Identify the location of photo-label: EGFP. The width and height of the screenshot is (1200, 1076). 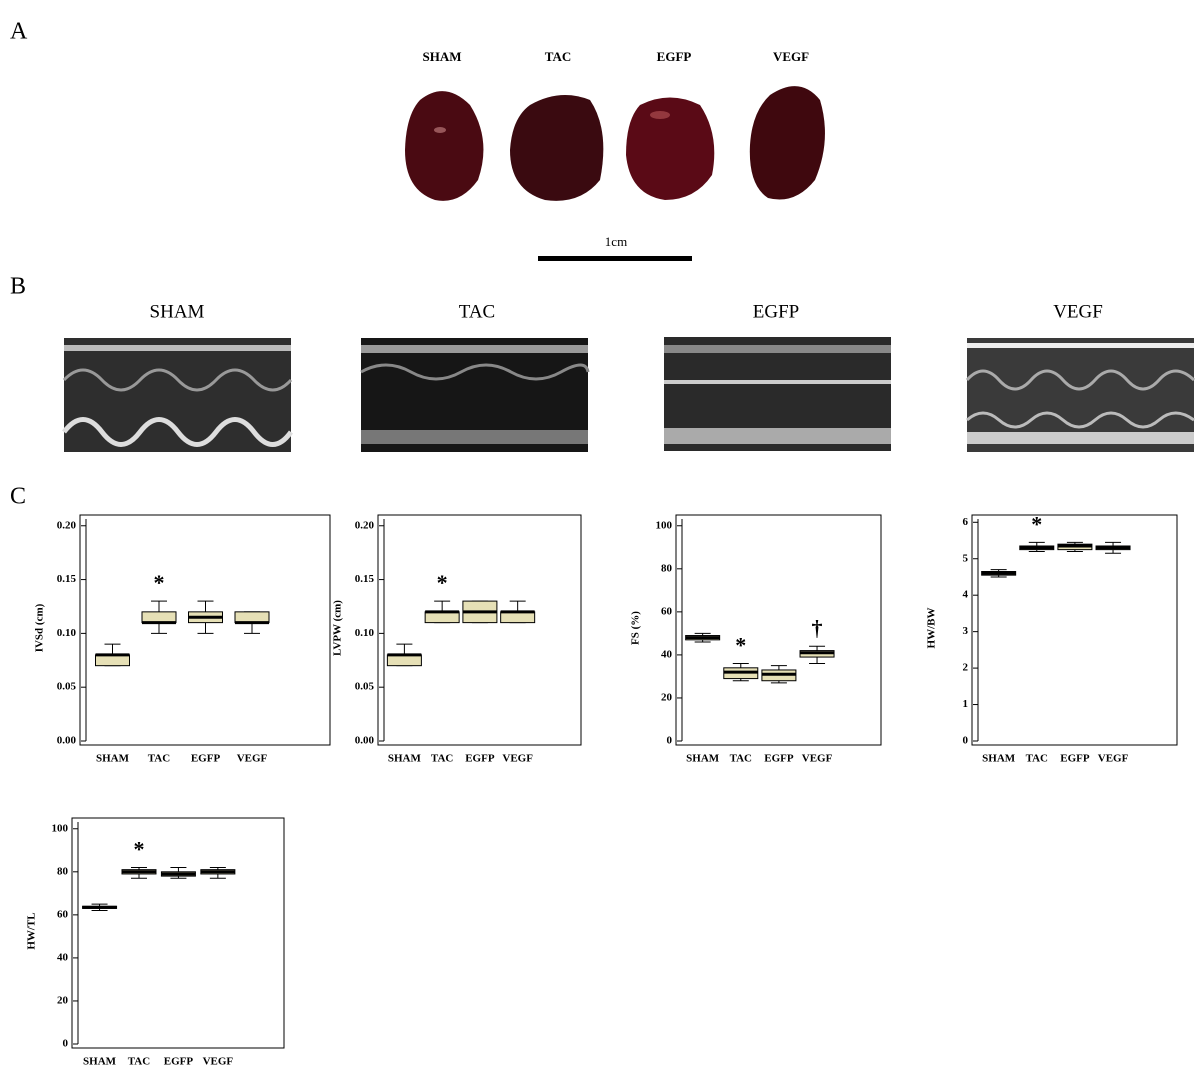
(674, 56).